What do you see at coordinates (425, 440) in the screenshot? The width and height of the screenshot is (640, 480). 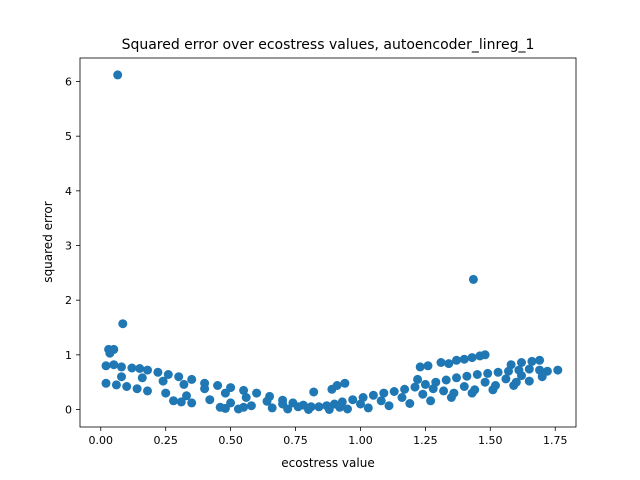 I see `x-tick-label: 1.25` at bounding box center [425, 440].